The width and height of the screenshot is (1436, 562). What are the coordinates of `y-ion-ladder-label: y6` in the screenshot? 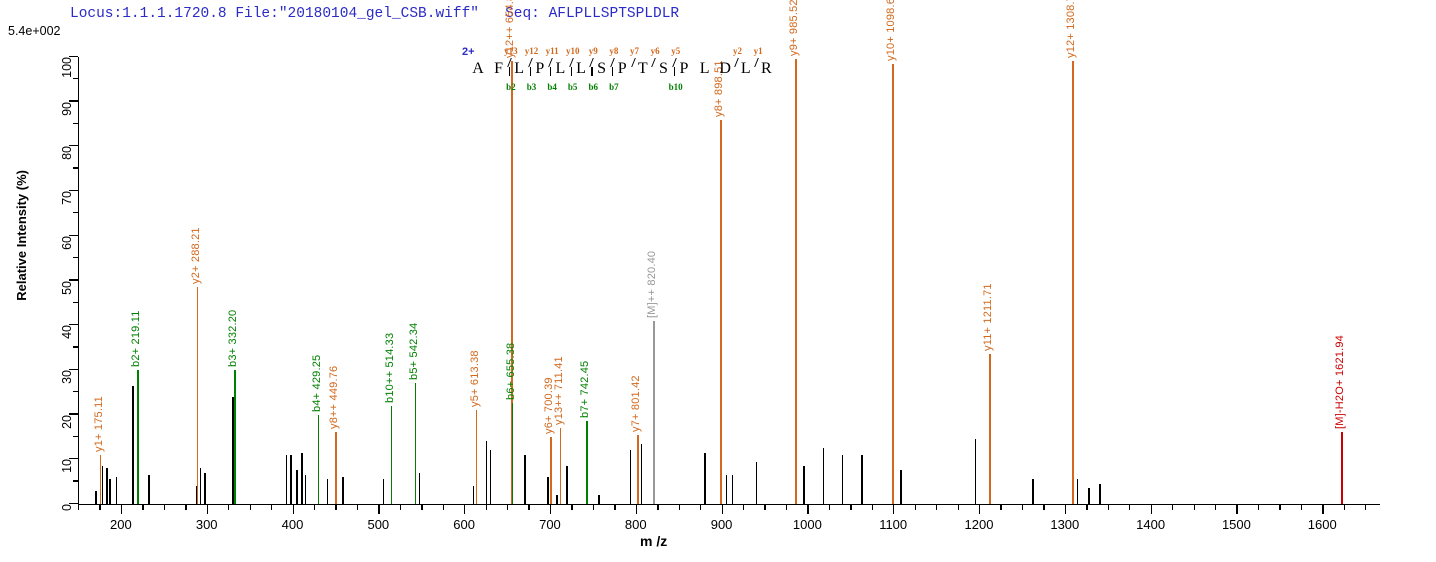 It's located at (655, 51).